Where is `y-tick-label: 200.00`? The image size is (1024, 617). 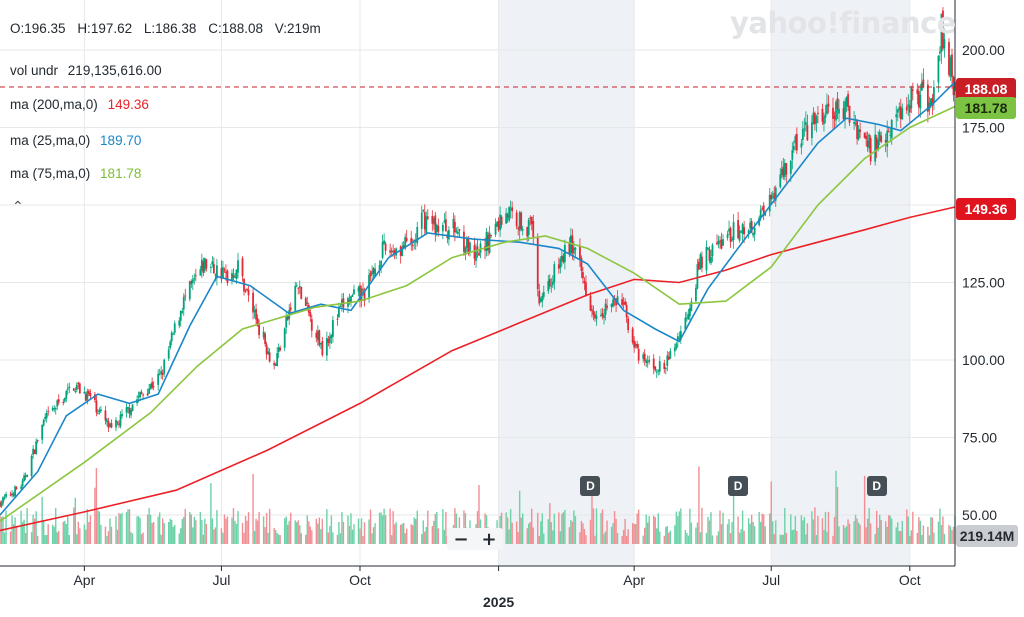
y-tick-label: 200.00 is located at coordinates (983, 50).